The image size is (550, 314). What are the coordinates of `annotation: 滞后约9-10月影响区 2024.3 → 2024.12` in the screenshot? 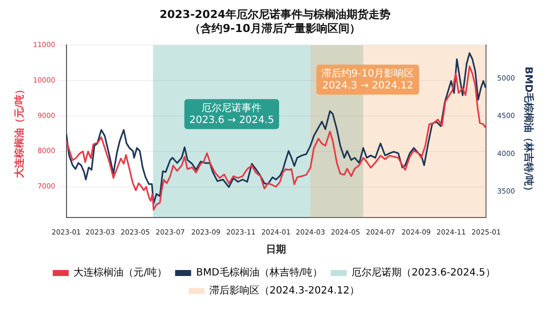 It's located at (367, 79).